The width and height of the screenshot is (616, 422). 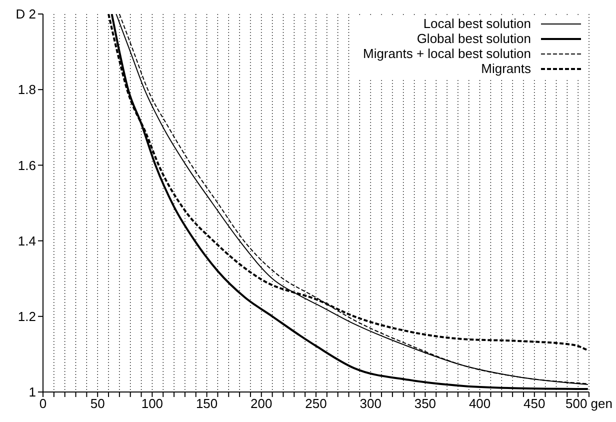 What do you see at coordinates (535, 404) in the screenshot?
I see `x-tick-label: 450` at bounding box center [535, 404].